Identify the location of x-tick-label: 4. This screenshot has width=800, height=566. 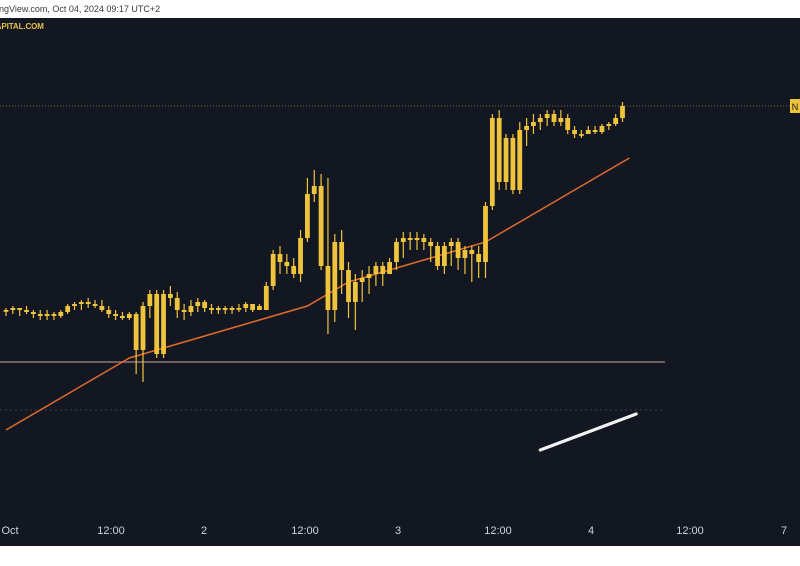
(591, 531).